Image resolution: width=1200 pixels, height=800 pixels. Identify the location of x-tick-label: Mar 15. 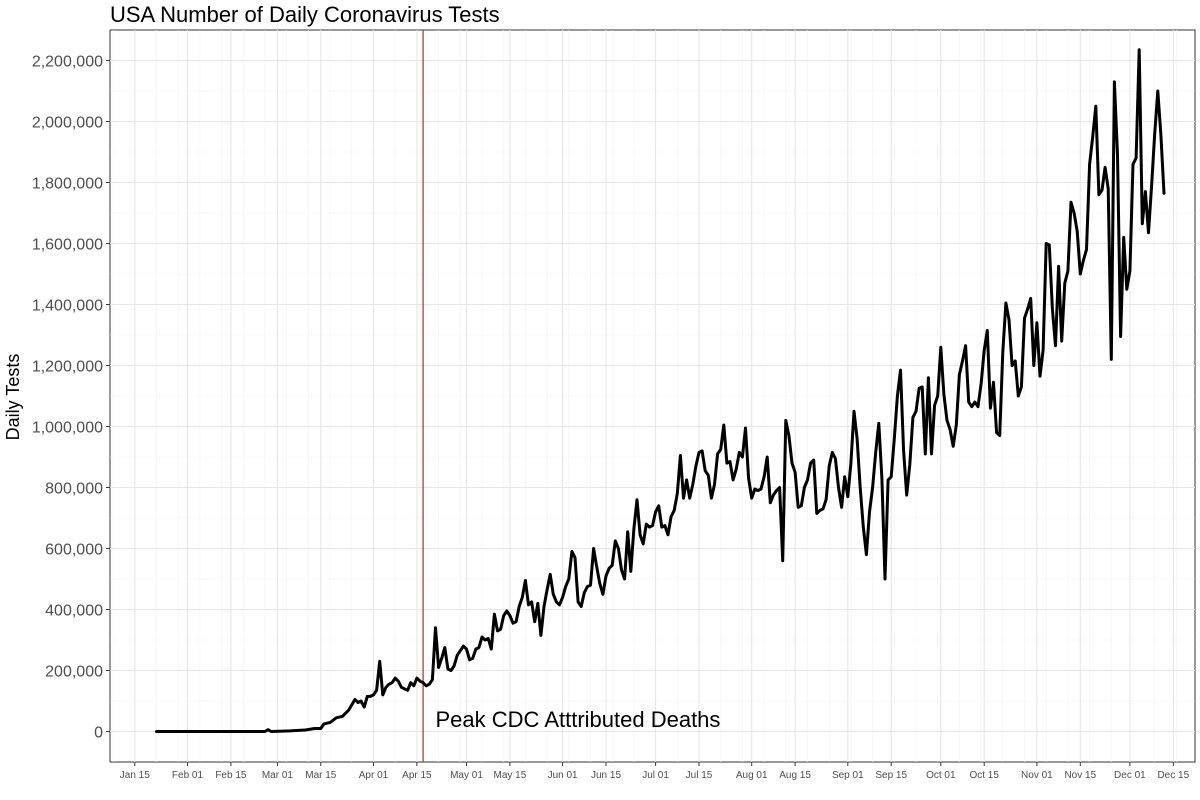
(321, 775).